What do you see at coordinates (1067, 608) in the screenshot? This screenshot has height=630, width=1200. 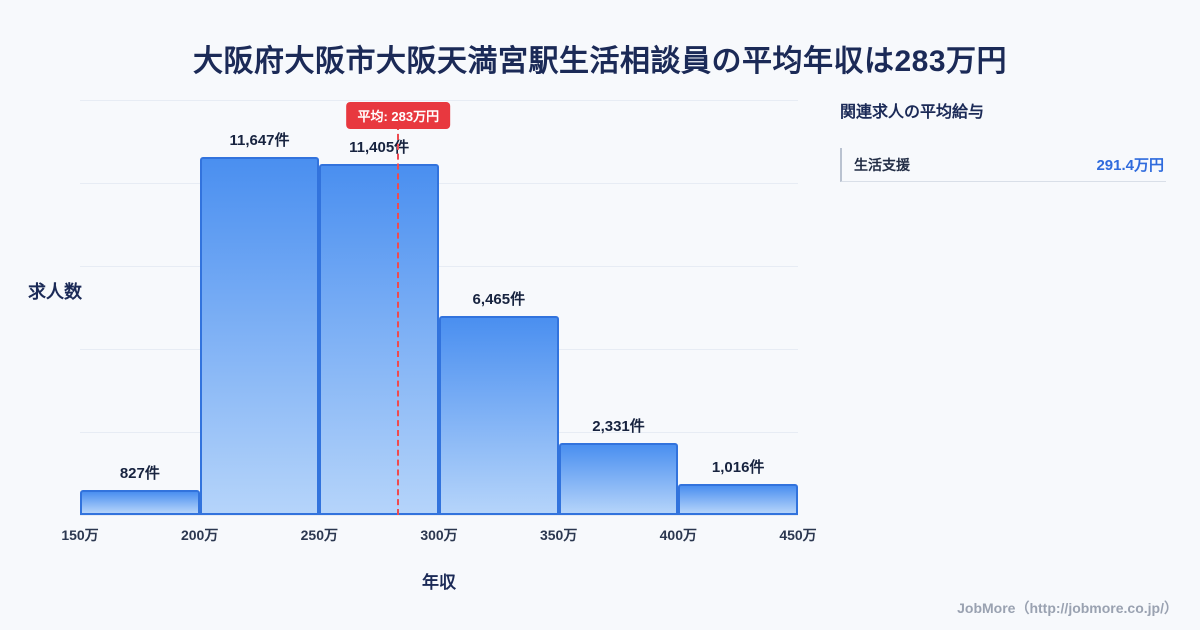 I see `footer-credit: JobMore（http://jobmore.co.jp/）` at bounding box center [1067, 608].